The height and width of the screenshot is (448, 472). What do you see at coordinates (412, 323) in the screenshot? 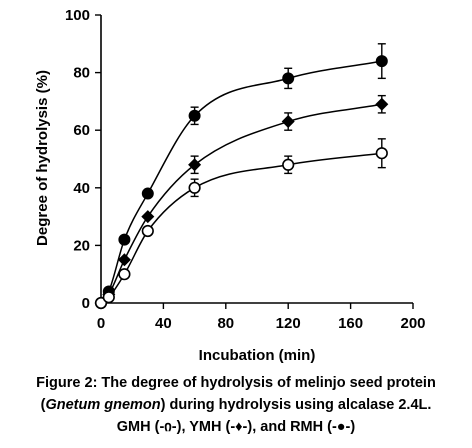
I see `x-tick-label: 200` at bounding box center [412, 323].